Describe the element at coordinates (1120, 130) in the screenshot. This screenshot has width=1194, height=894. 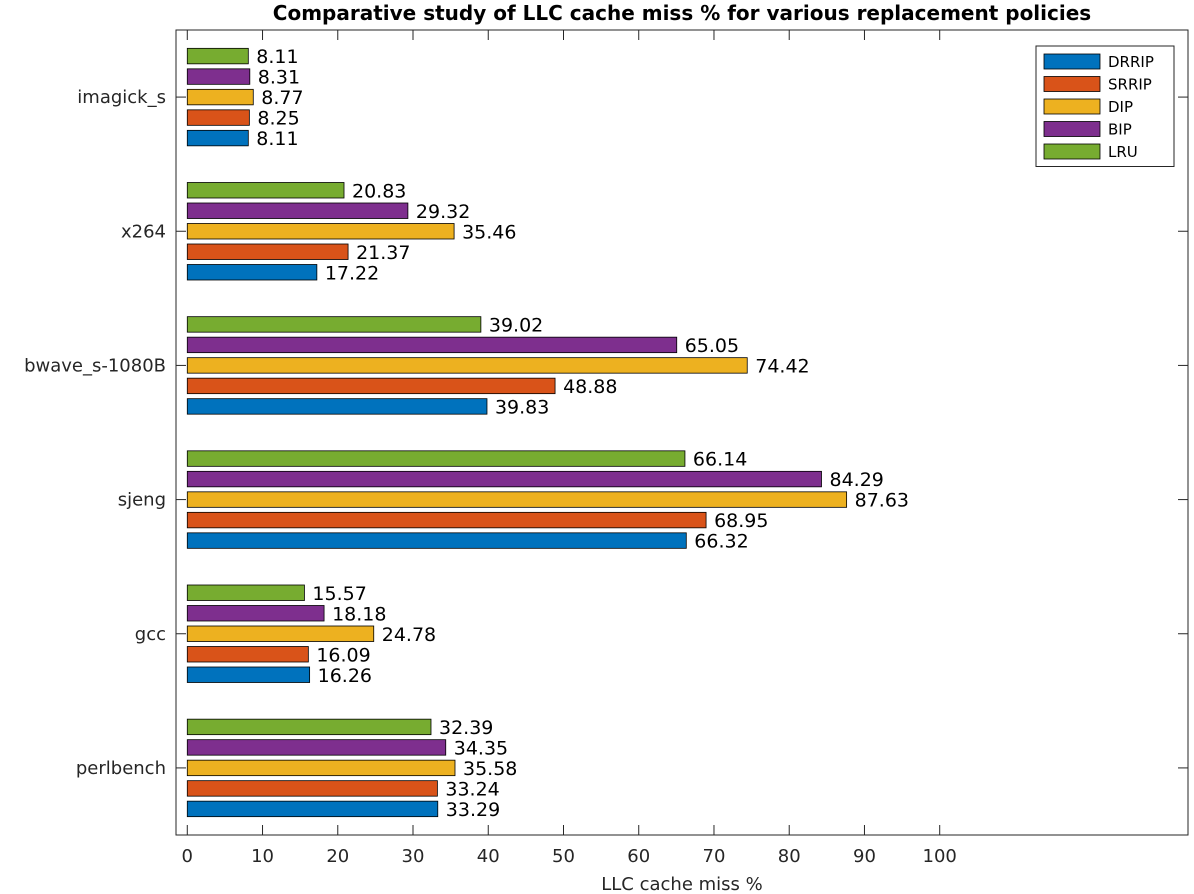
I see `legend-label: BIP` at that location.